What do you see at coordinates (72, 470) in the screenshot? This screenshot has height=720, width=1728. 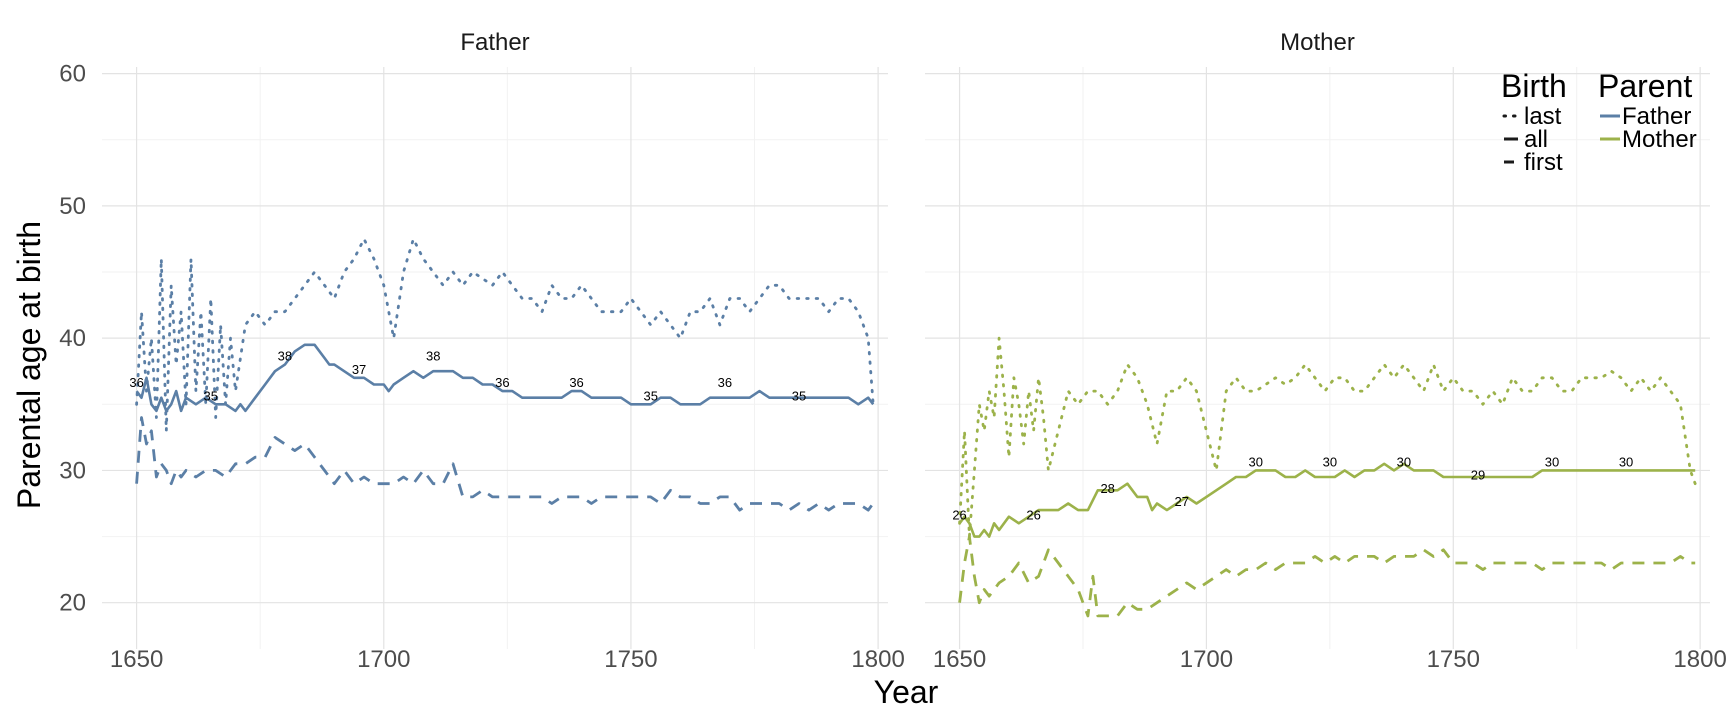 I see `y-tick-label: 30` at bounding box center [72, 470].